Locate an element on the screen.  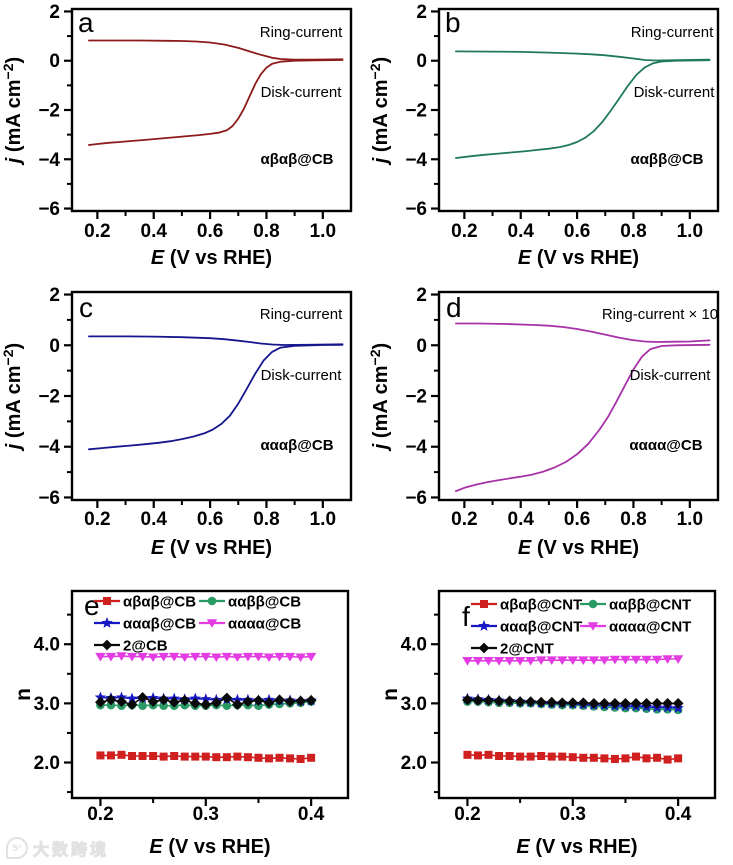
legend-label: αααβ@CB is located at coordinates (159, 624).